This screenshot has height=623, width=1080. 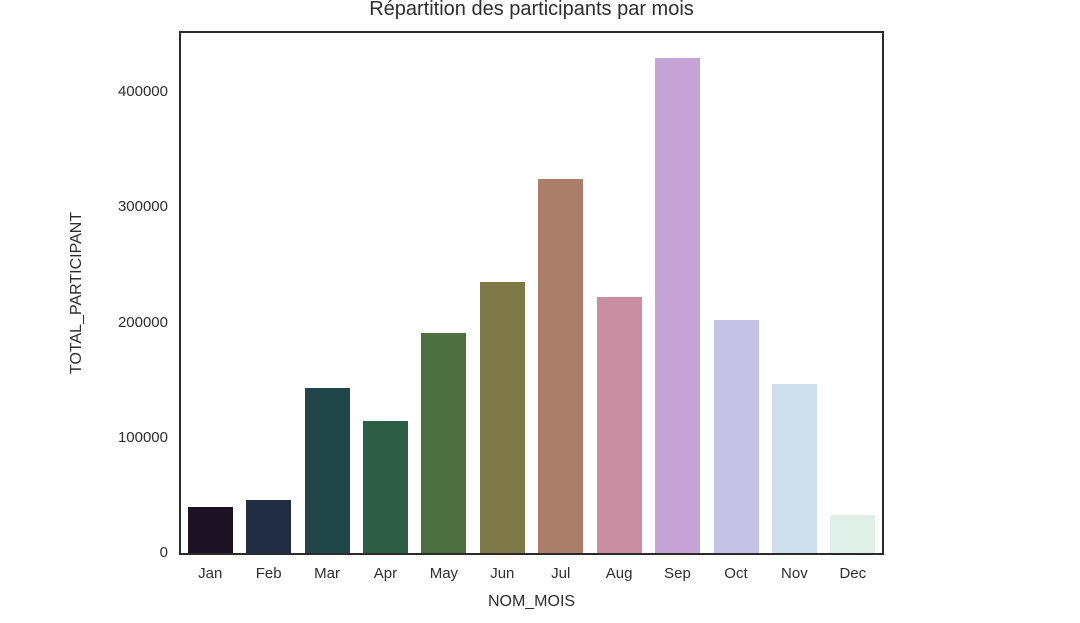 What do you see at coordinates (561, 365) in the screenshot?
I see `bar-jul` at bounding box center [561, 365].